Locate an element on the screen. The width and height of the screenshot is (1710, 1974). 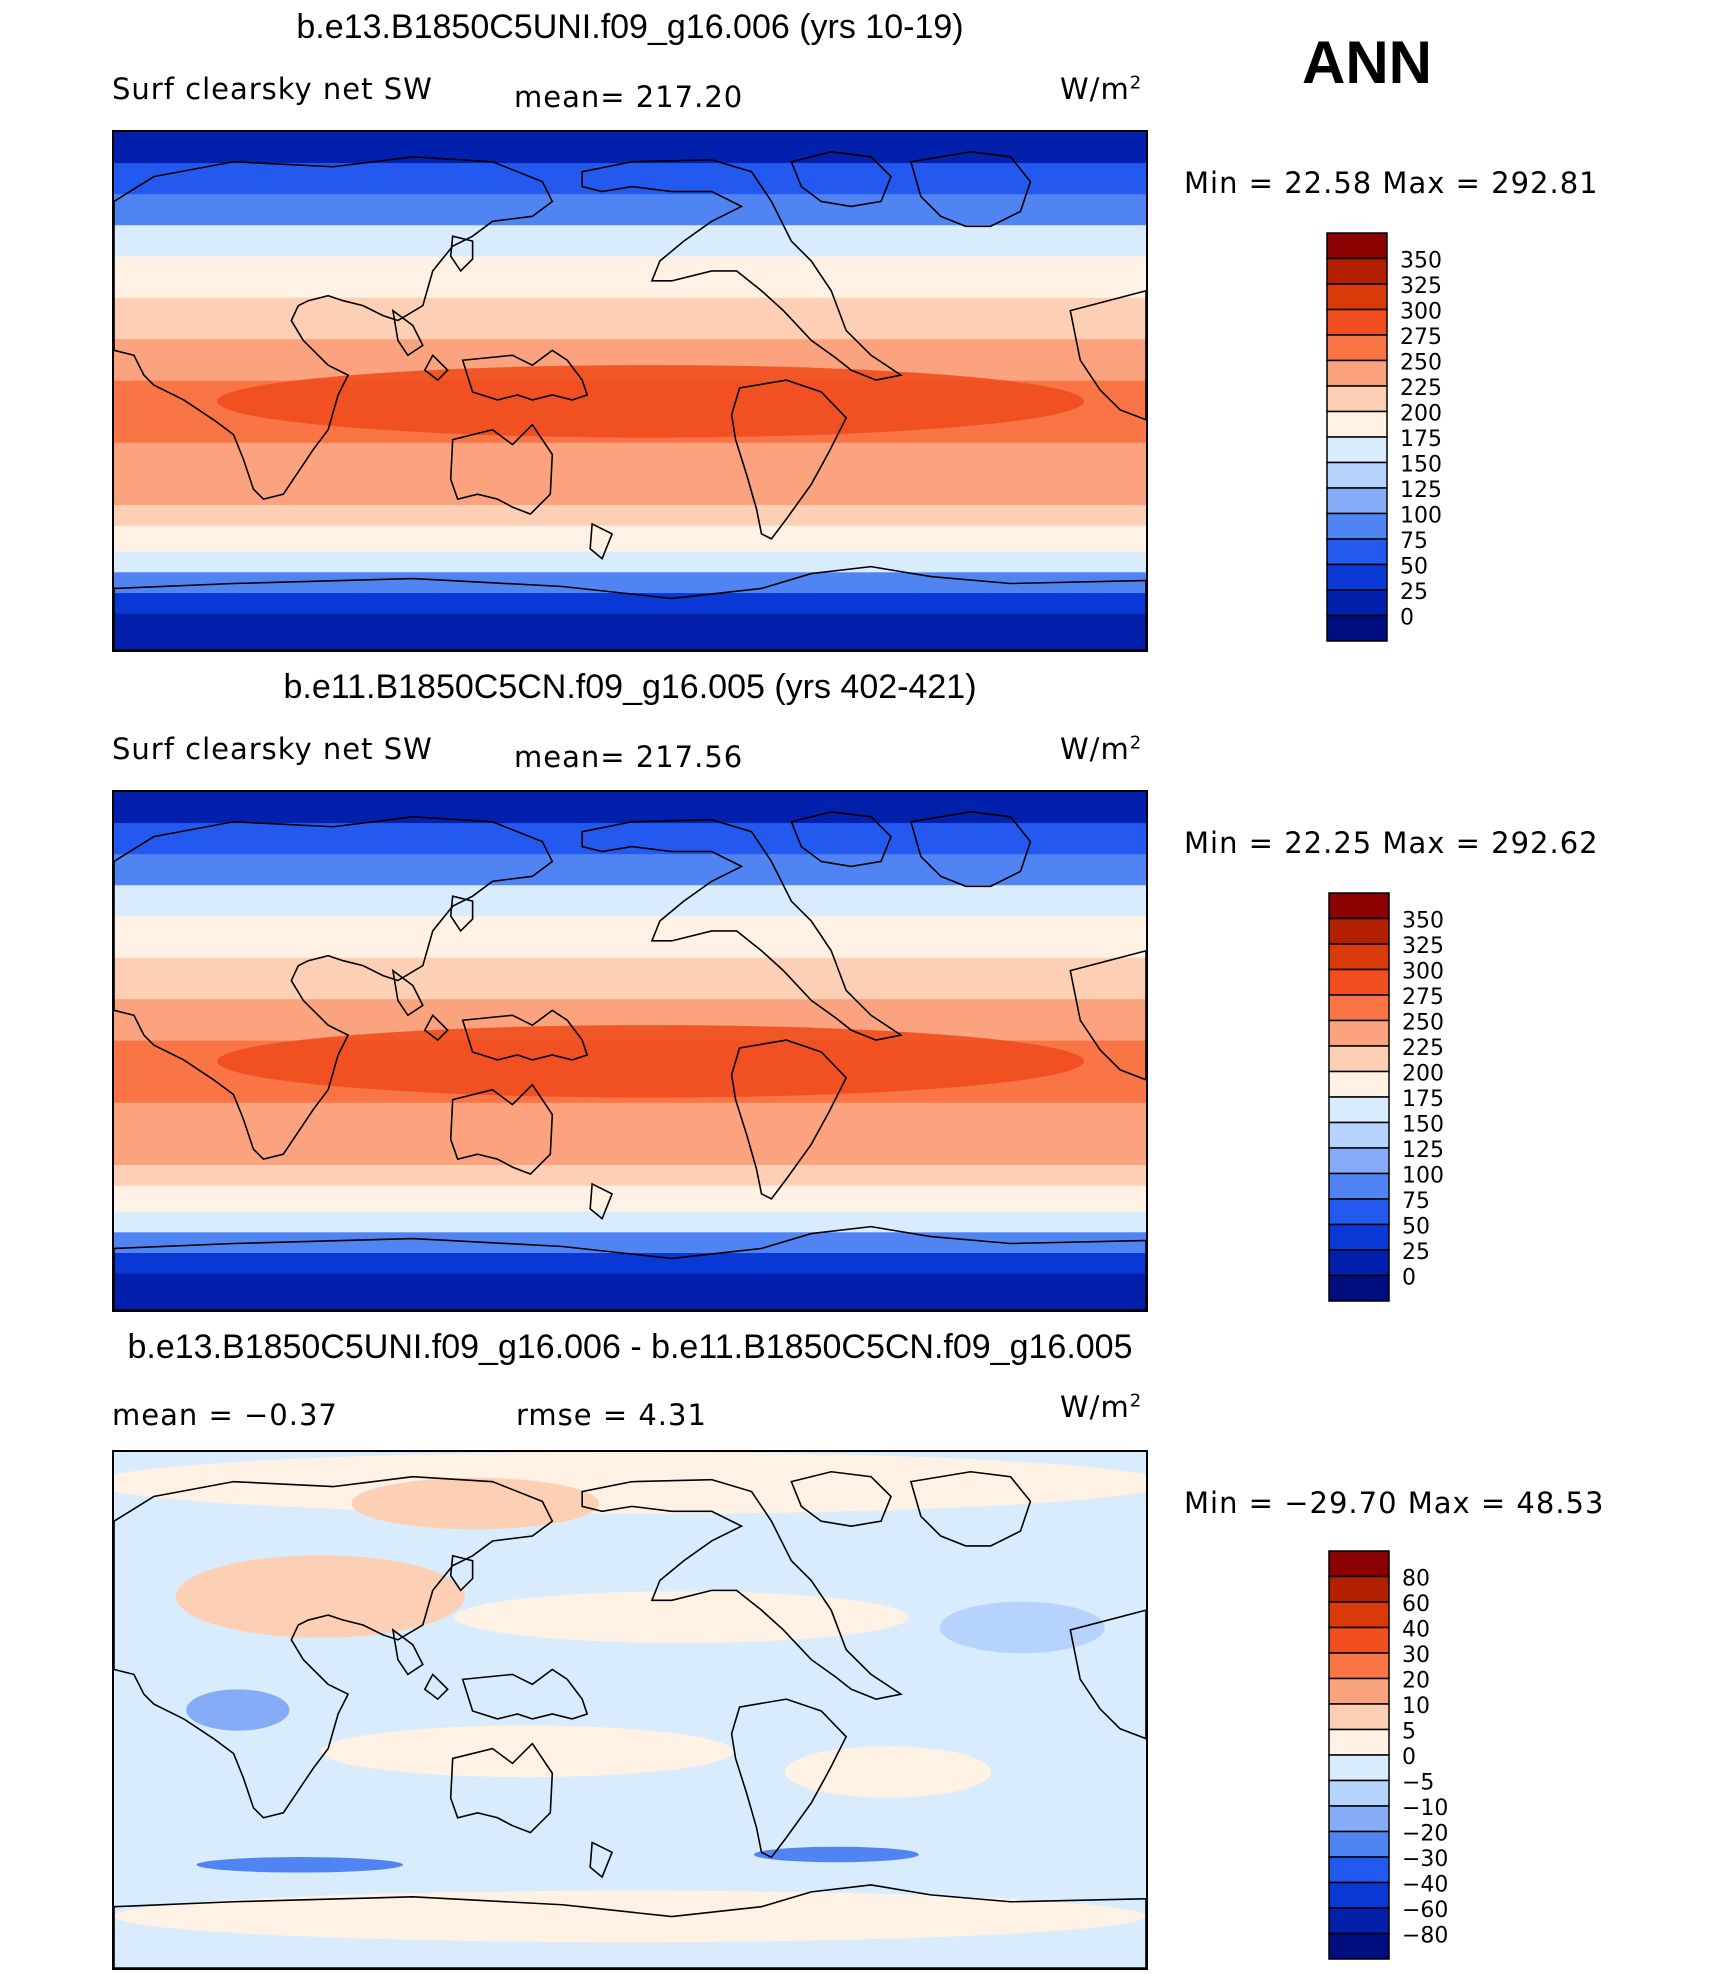
panel-1-mean-label: mean= 217.20 is located at coordinates (629, 97).